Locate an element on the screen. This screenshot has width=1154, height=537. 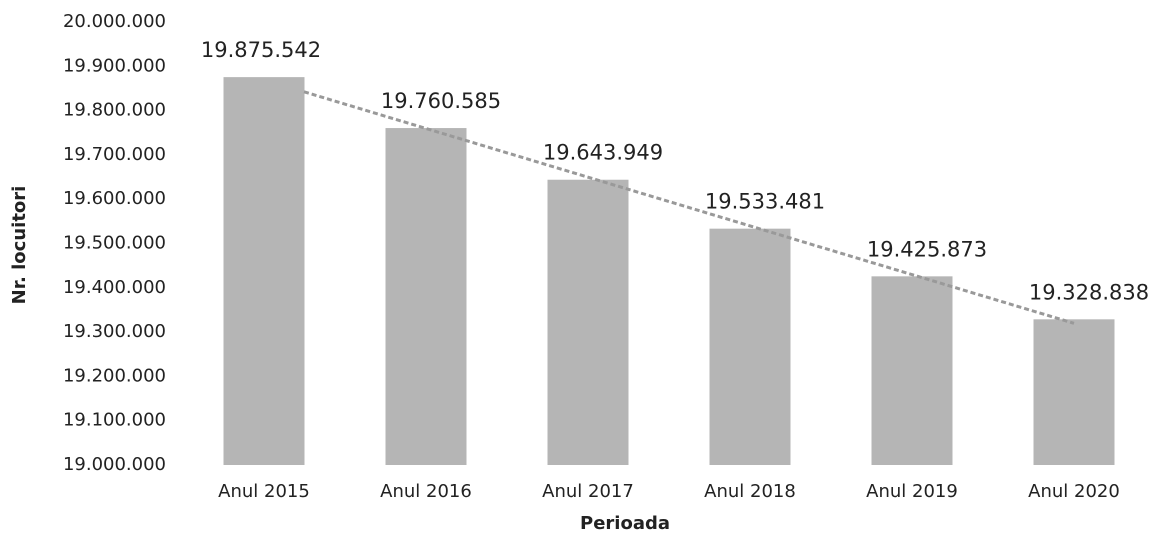
x-tick-label: Anul 2020 is located at coordinates (1074, 491).